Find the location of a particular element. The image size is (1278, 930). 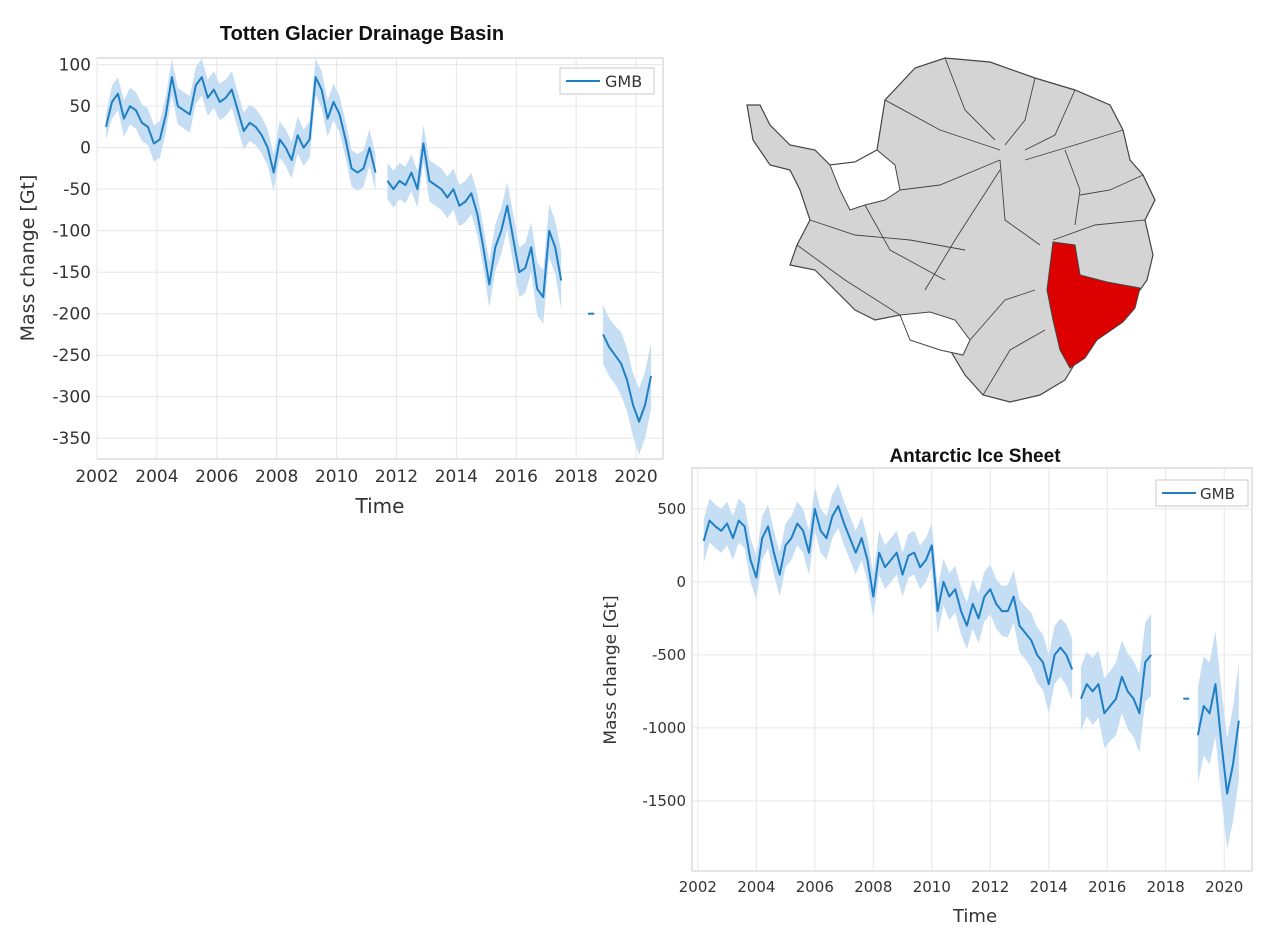

y-tick-label: -100 is located at coordinates (71, 232).